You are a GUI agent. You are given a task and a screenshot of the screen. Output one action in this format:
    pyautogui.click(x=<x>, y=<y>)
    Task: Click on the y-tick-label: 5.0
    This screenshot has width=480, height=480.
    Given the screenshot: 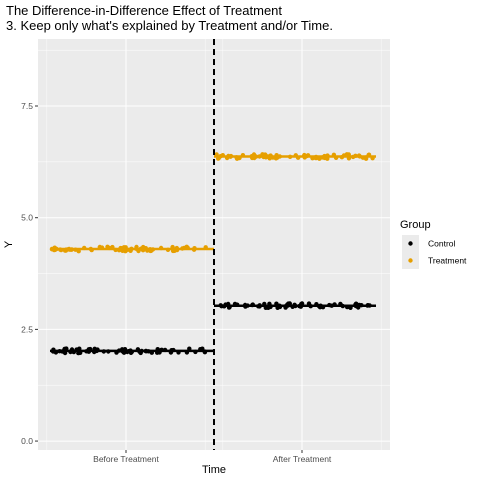 What is the action you would take?
    pyautogui.click(x=27, y=218)
    